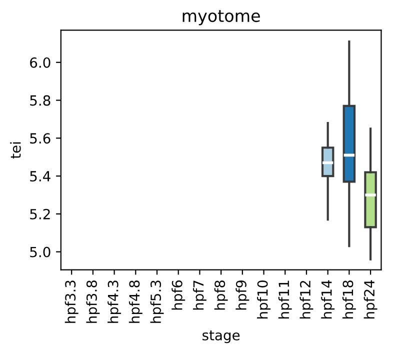  I want to click on x-tick-label: hpf3.3, so click(71, 301).